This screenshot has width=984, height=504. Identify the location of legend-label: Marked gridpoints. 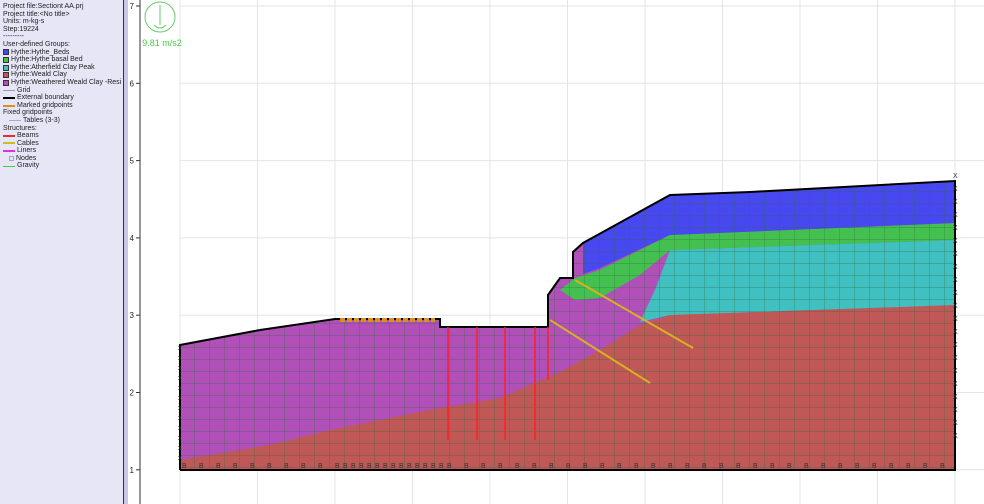
(45, 105).